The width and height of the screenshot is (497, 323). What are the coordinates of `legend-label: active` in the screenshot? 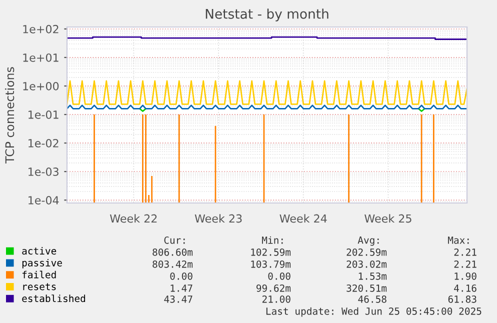 It's located at (39, 251).